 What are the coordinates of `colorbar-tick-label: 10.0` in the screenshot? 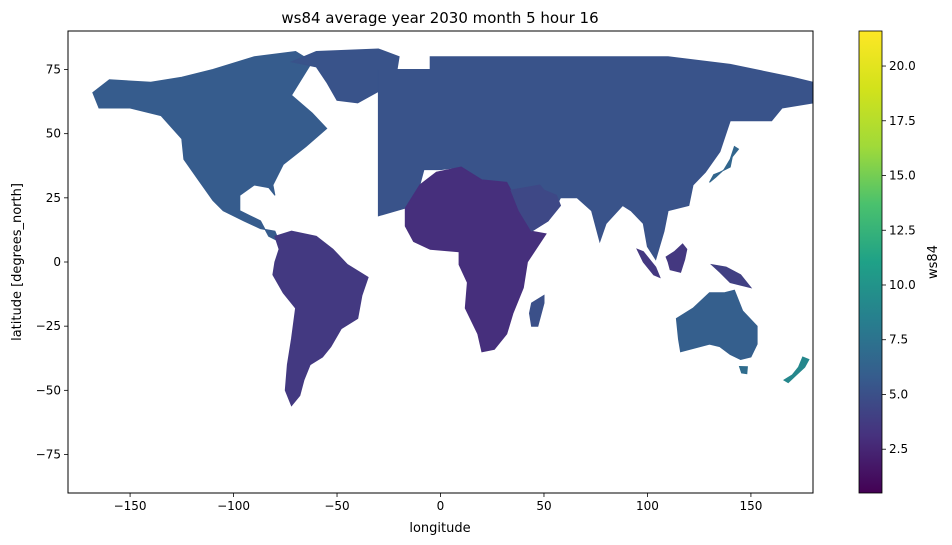 It's located at (902, 285).